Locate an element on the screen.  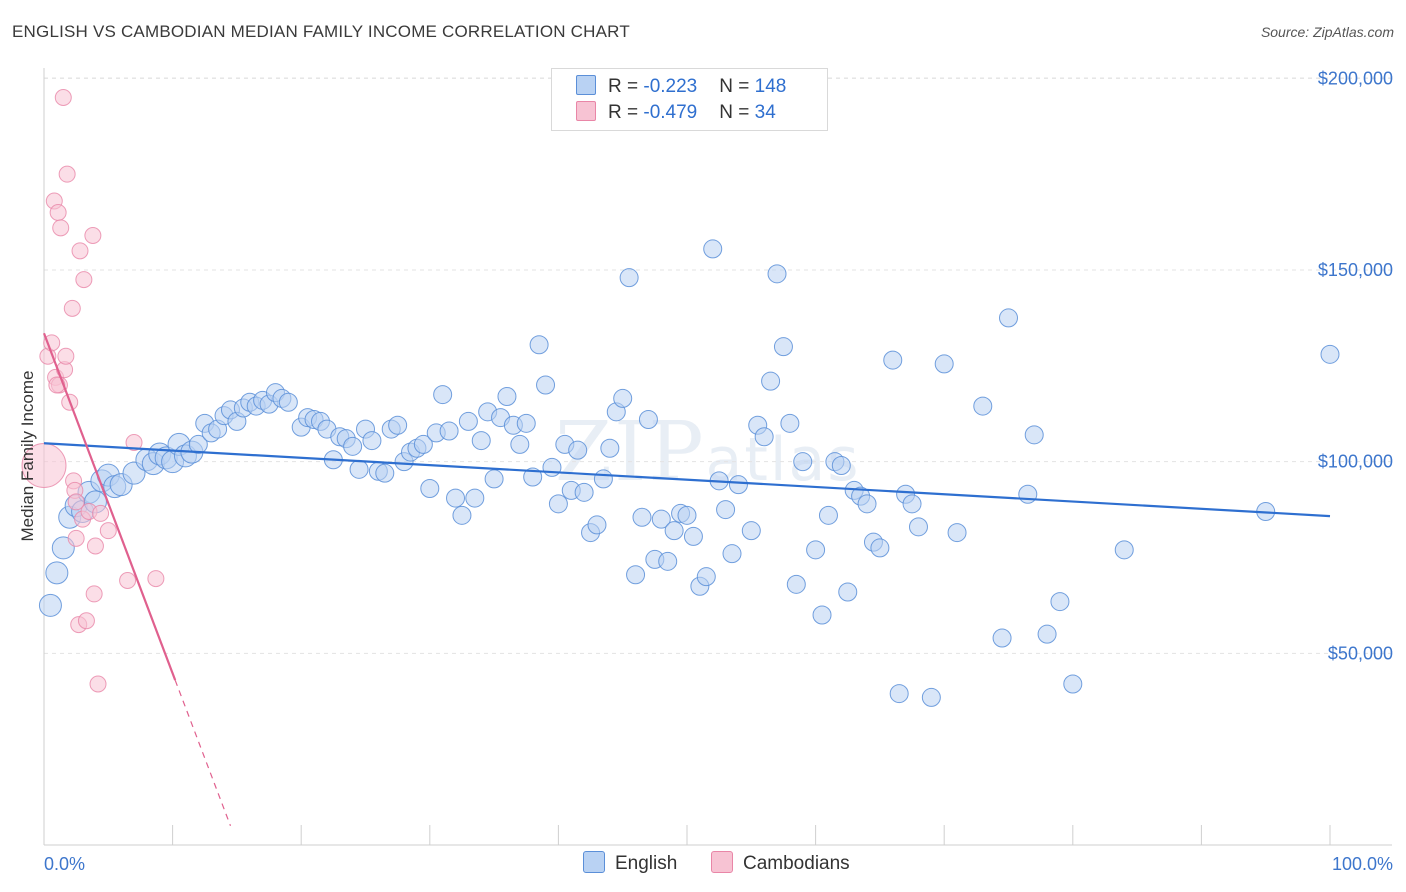
cambodian-legend-label: Cambodians is located at coordinates (796, 863).